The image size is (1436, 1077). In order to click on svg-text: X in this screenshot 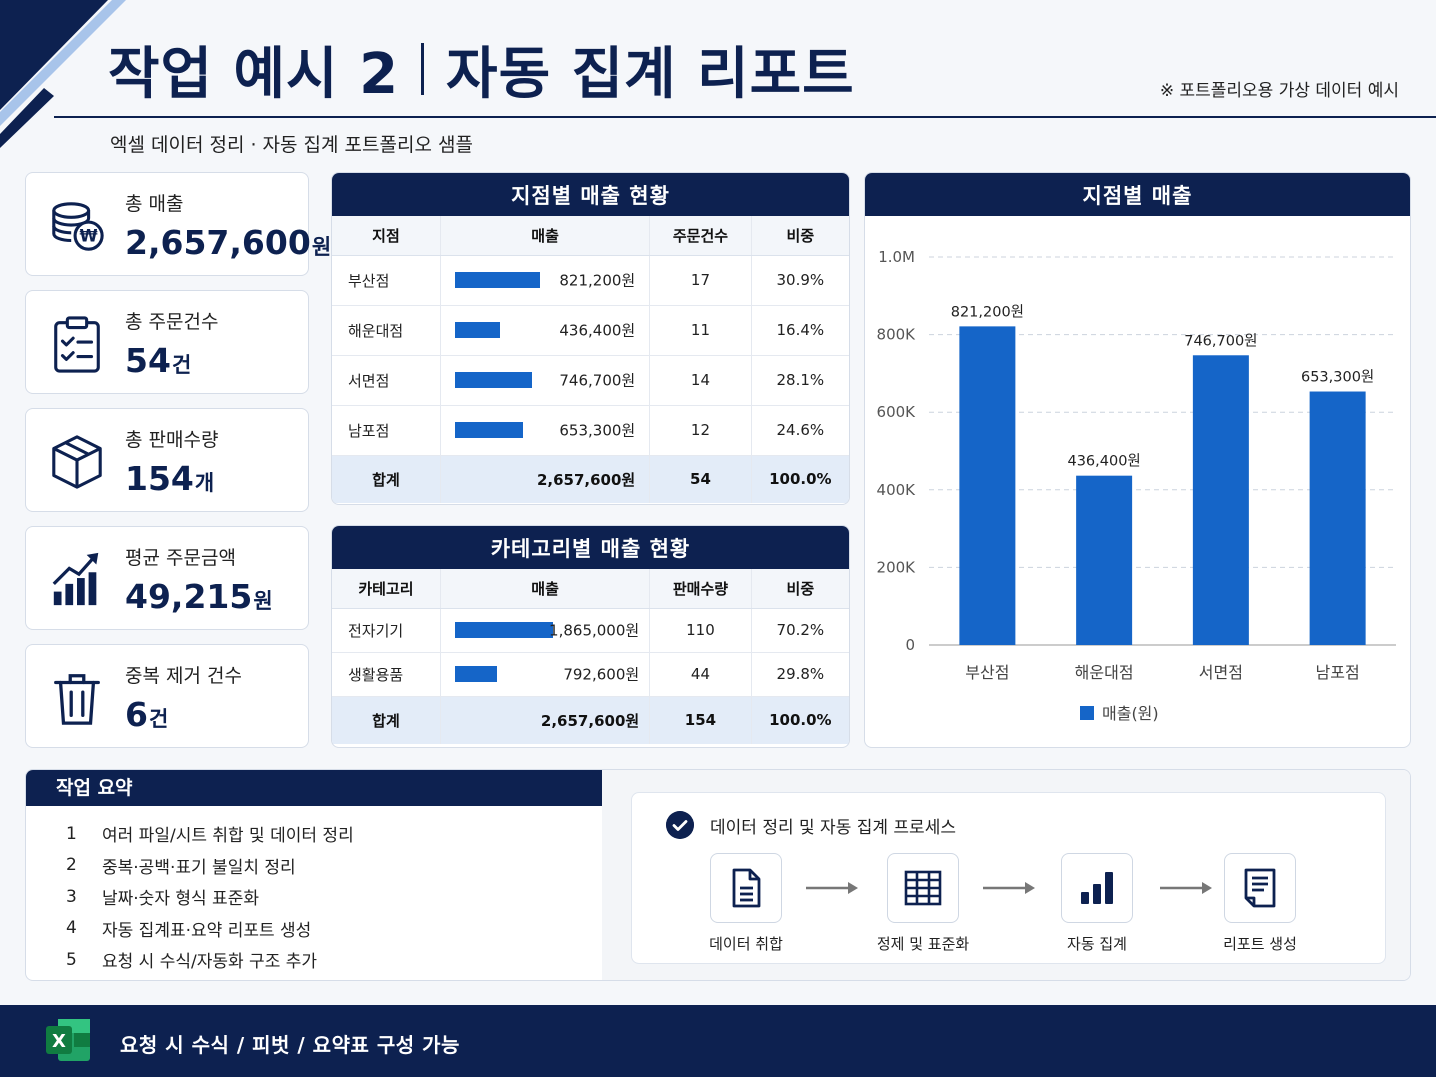, I will do `click(59, 1041)`.